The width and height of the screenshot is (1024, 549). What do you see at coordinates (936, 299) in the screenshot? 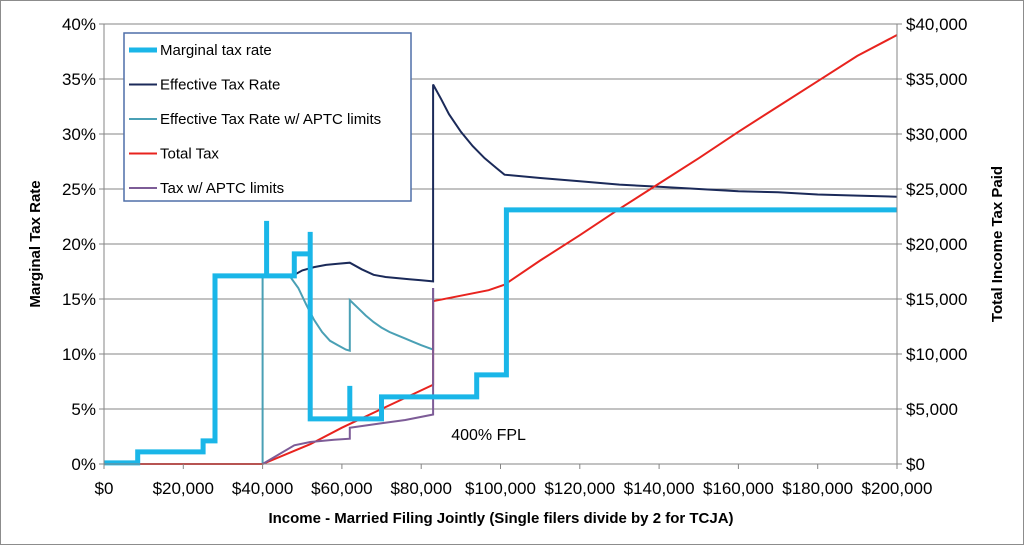
I see `right-tick-label: $15,000` at bounding box center [936, 299].